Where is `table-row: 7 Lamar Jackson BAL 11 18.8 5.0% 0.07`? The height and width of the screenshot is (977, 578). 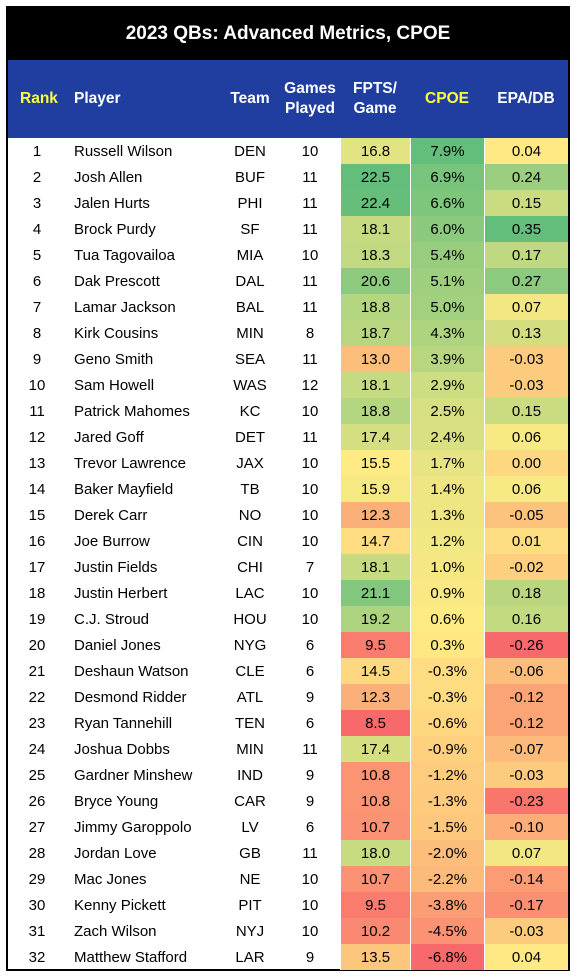
table-row: 7 Lamar Jackson BAL 11 18.8 5.0% 0.07 is located at coordinates (288, 307).